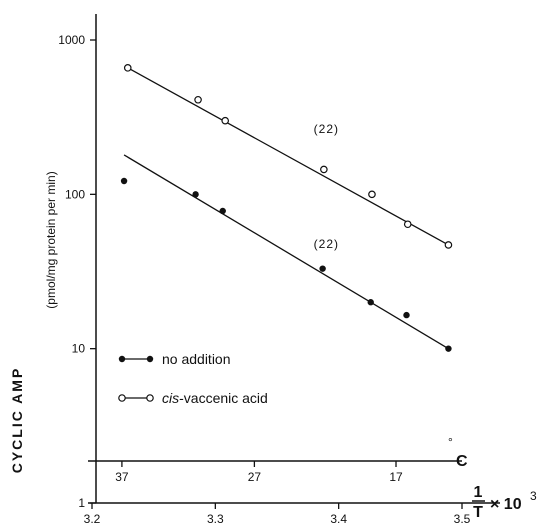 This screenshot has width=548, height=527. Describe the element at coordinates (326, 129) in the screenshot. I see `annotation-series-1: (22)` at that location.